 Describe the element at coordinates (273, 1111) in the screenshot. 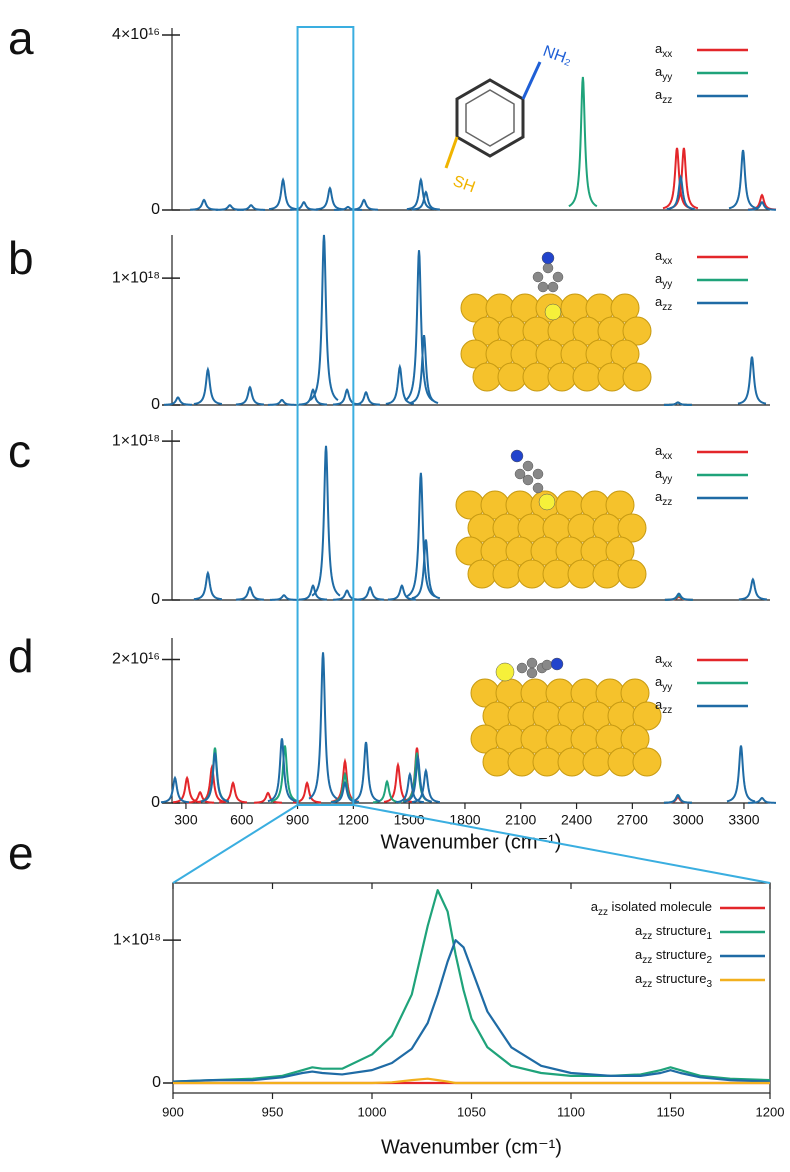

I see `x-tick-label: 950` at that location.